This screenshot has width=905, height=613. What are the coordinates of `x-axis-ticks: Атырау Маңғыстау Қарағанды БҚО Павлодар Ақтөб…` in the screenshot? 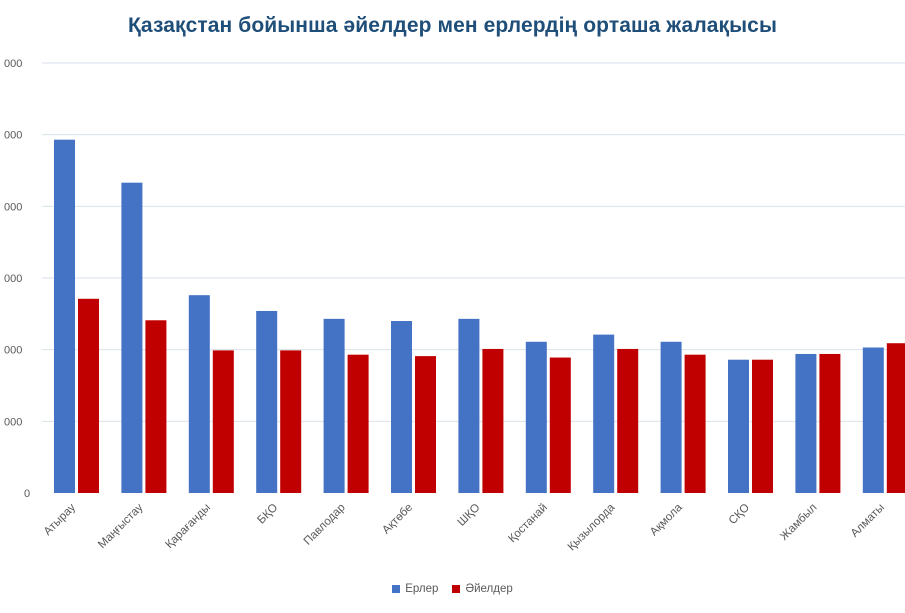 It's located at (464, 527).